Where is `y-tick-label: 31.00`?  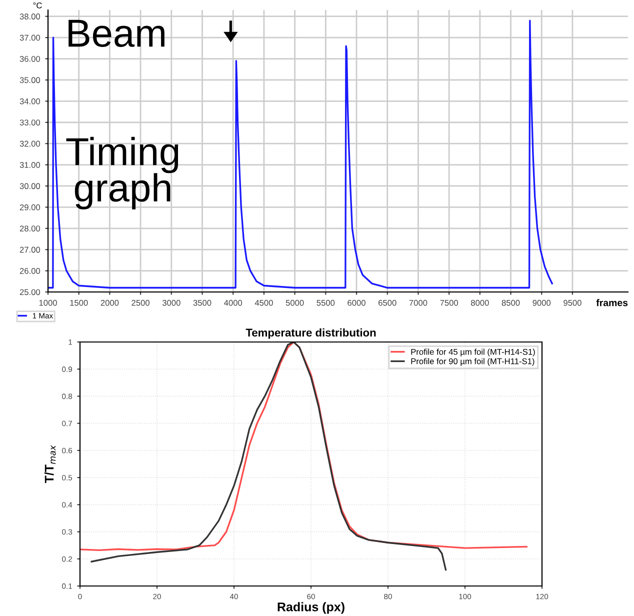 y-tick-label: 31.00 is located at coordinates (30, 165).